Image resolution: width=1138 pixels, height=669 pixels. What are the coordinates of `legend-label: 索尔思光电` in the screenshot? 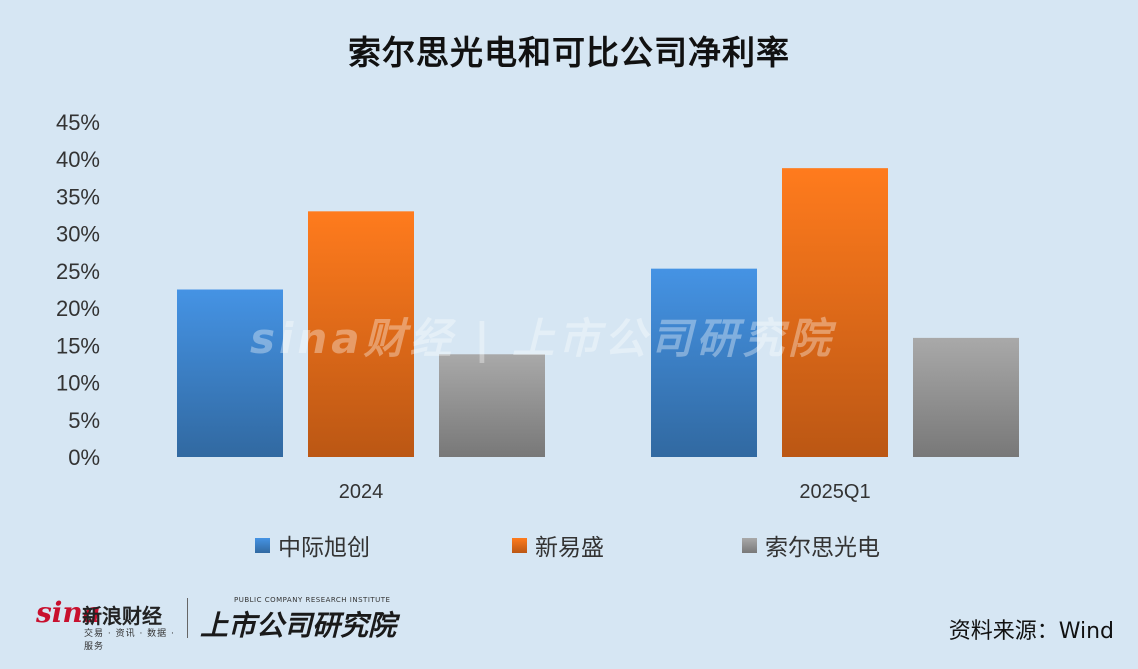 It's located at (822, 548).